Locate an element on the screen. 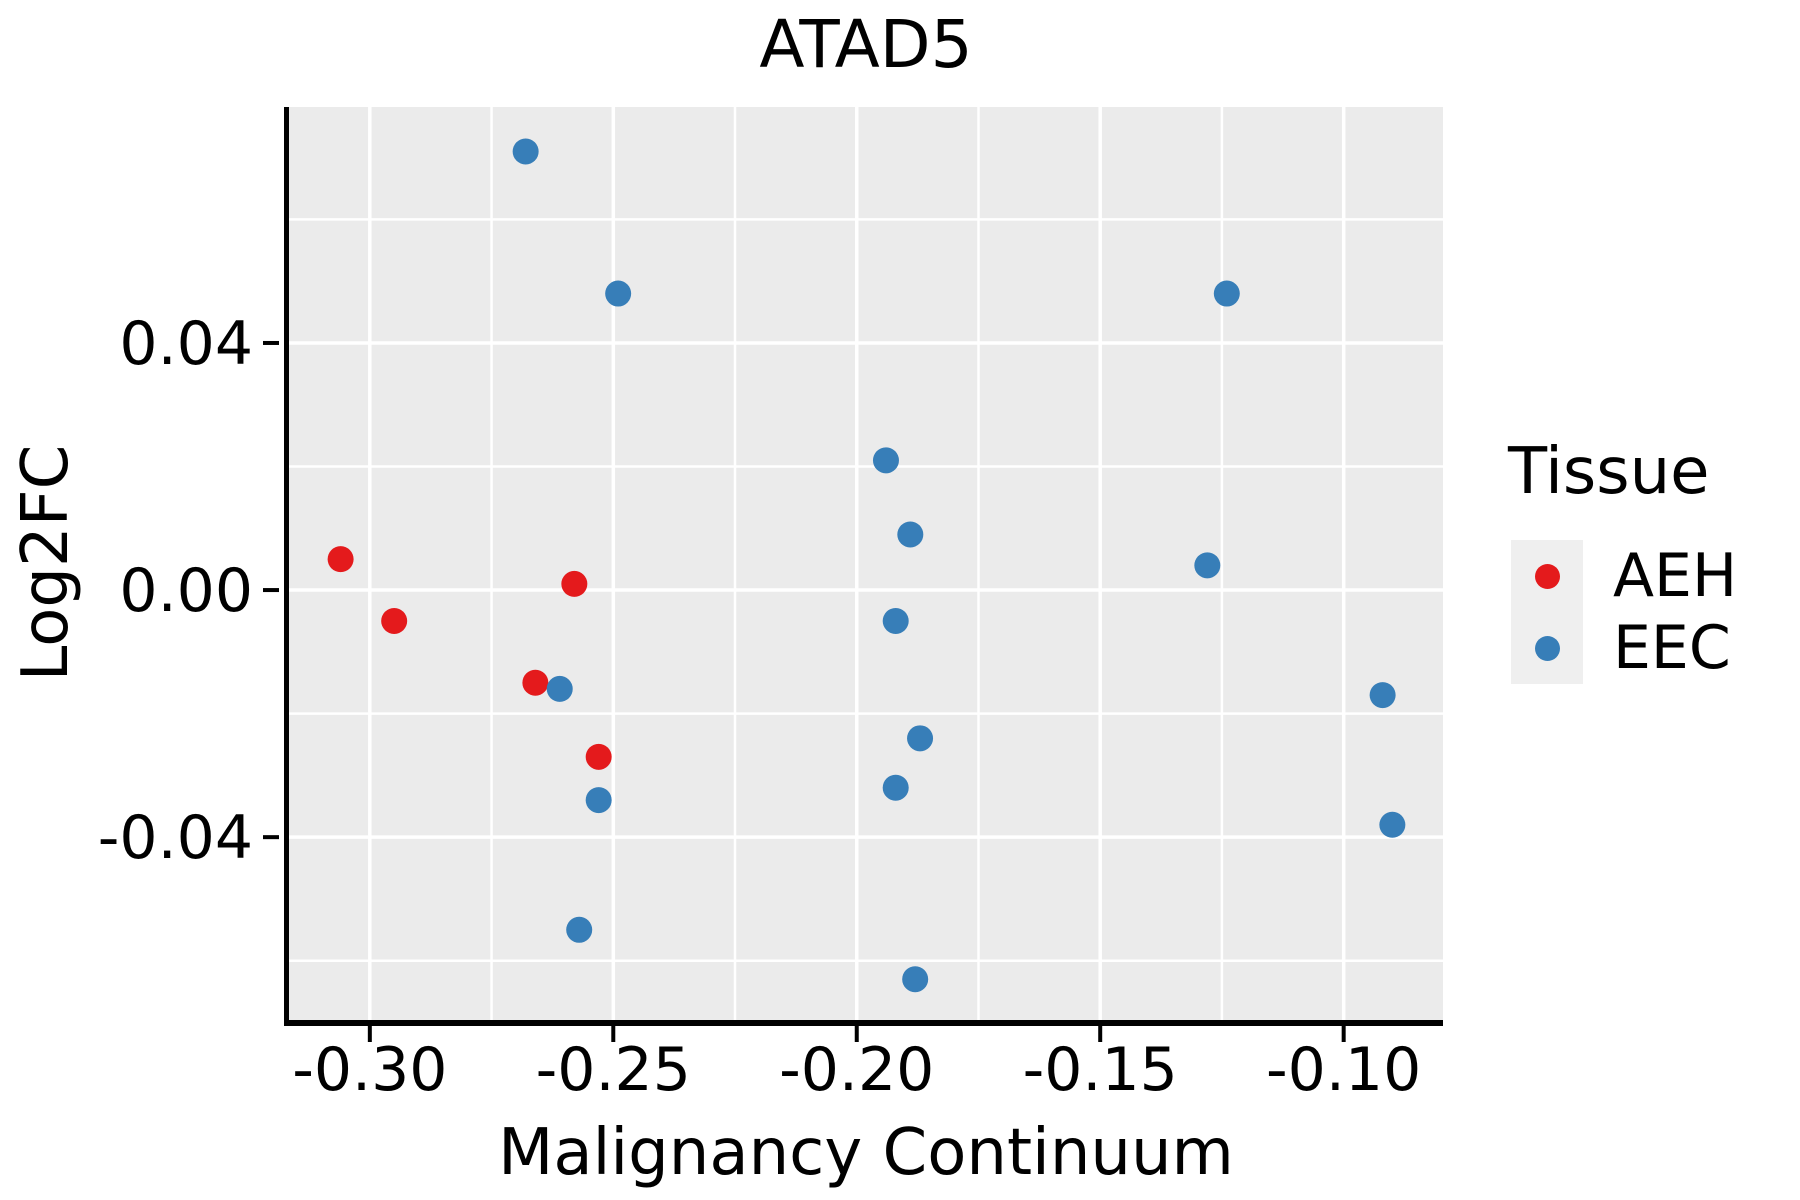  y-tick-label: -0.04 is located at coordinates (175, 838).